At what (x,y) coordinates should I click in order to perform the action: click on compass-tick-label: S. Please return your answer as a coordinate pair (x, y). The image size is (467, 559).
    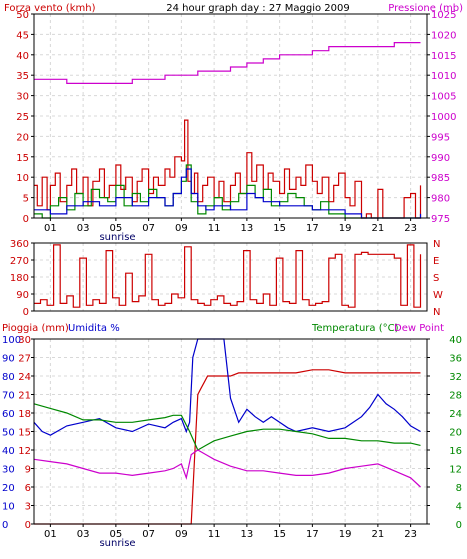
    Looking at the image, I should click on (436, 278).